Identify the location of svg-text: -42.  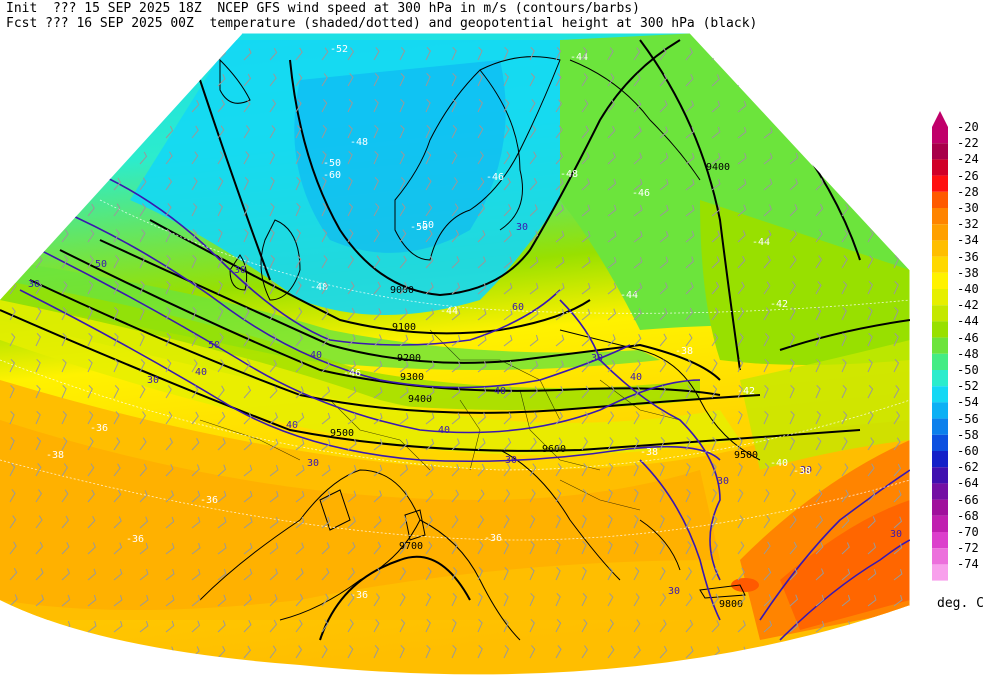
(746, 391).